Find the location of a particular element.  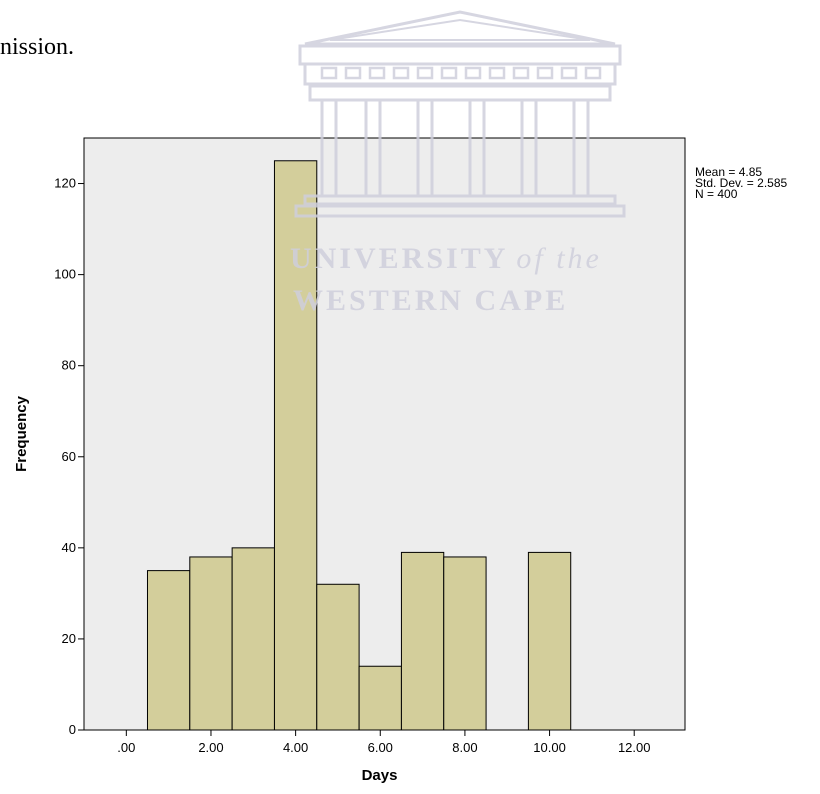

y-tick-label: 0 is located at coordinates (72, 729).